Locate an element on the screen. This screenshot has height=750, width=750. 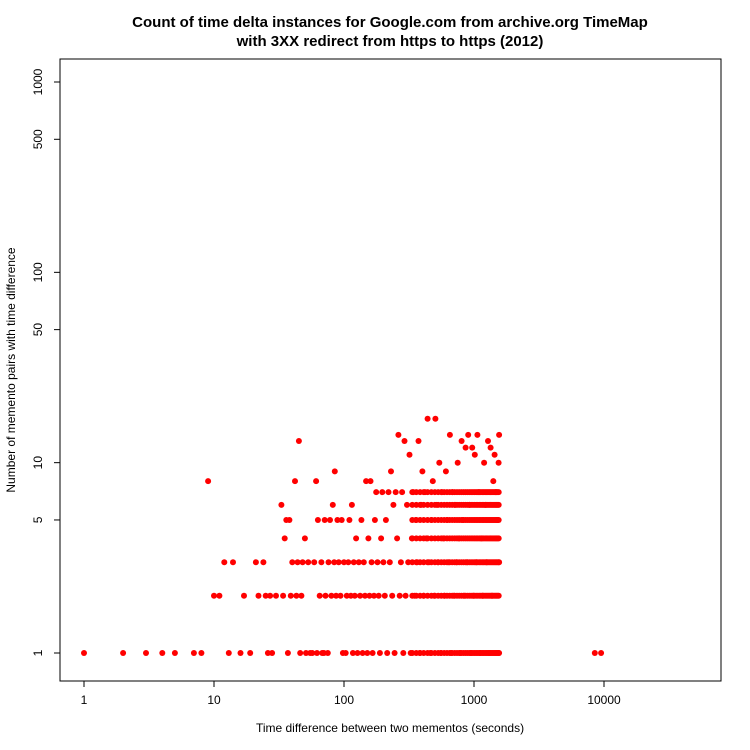
y-tick-label: 100 is located at coordinates (38, 272).